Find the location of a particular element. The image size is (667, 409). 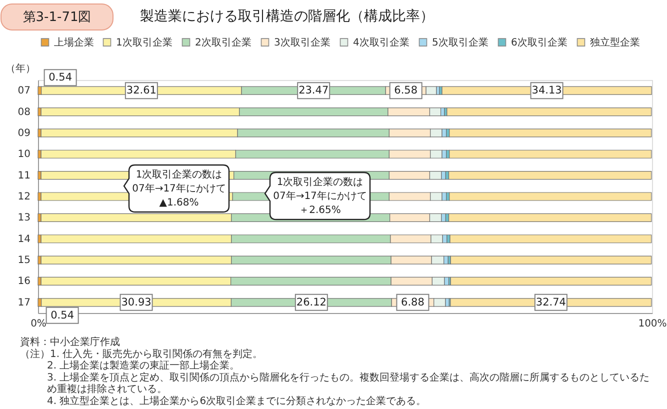

x-tick-label: 0% is located at coordinates (38, 324).